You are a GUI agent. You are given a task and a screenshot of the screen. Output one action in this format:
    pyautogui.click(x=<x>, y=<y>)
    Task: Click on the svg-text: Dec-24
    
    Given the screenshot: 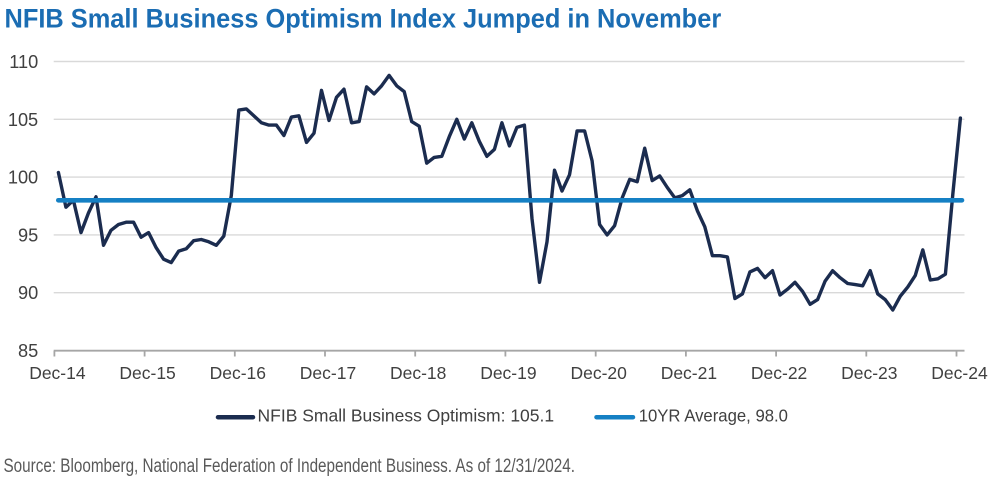 What is the action you would take?
    pyautogui.click(x=959, y=373)
    